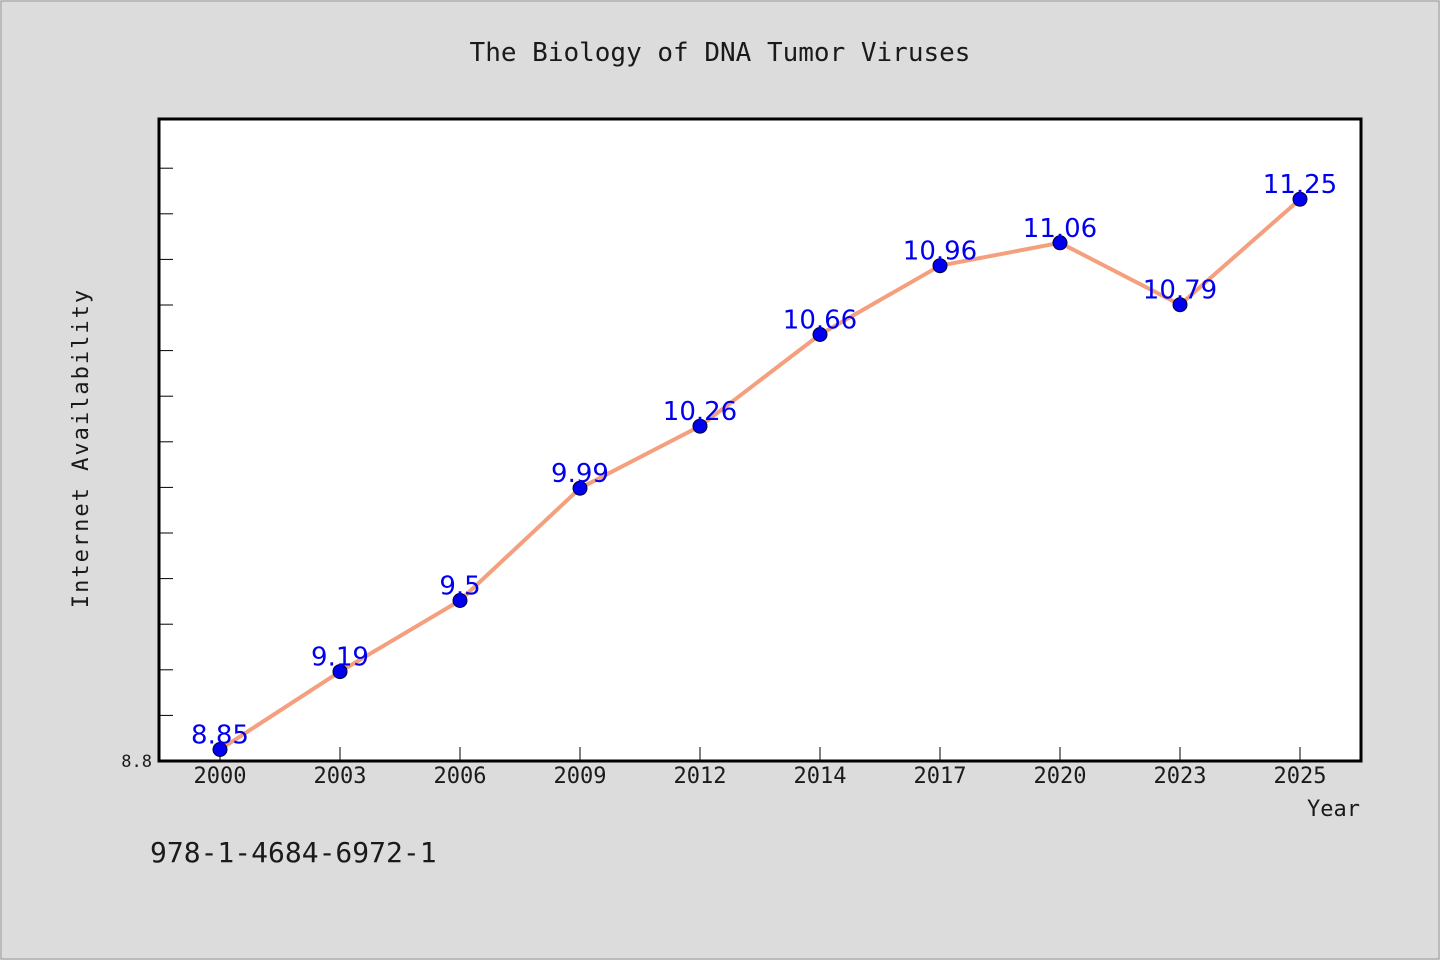  What do you see at coordinates (81, 448) in the screenshot?
I see `y-axis-label: Internet Availability` at bounding box center [81, 448].